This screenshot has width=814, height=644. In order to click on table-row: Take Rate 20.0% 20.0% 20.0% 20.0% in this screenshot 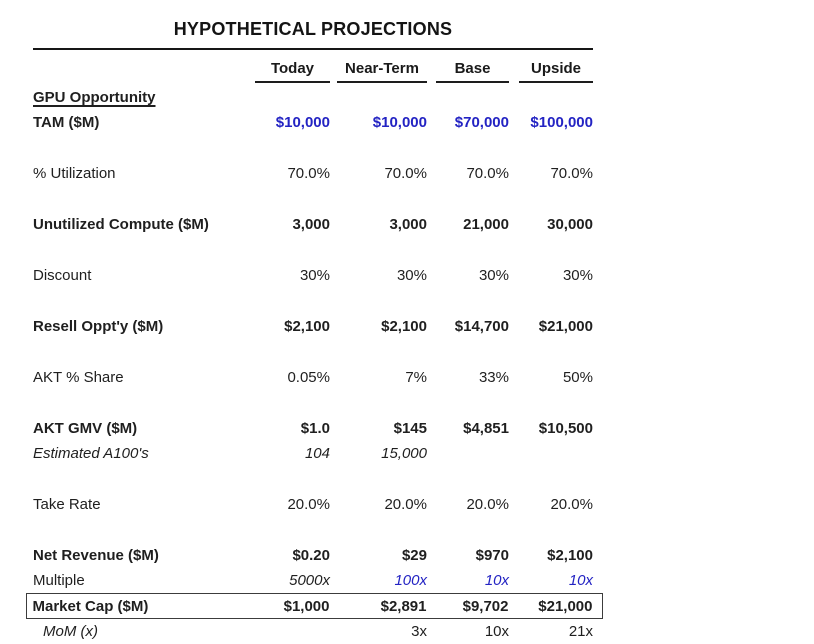, I will do `click(313, 504)`.